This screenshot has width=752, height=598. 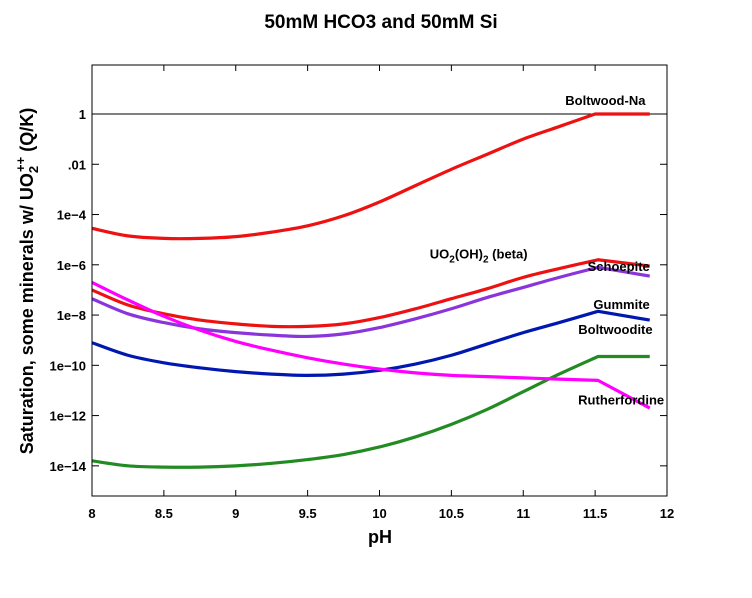 I want to click on x-tick-label: 8.5, so click(x=164, y=513).